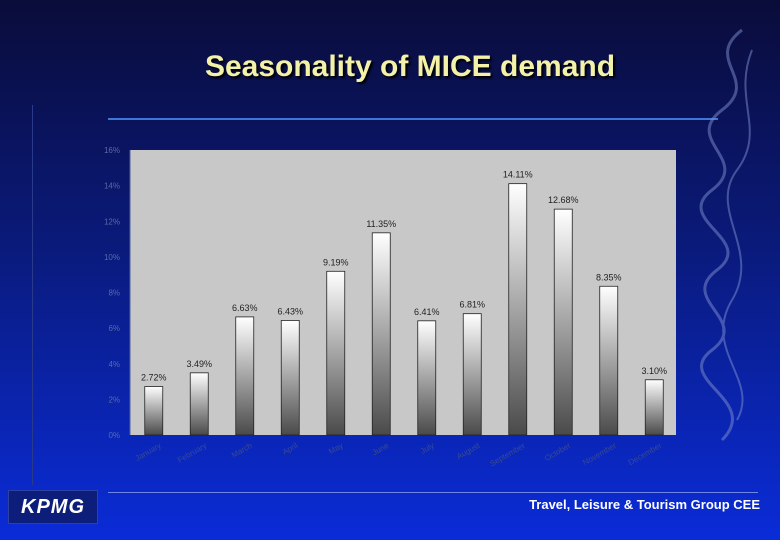 Image resolution: width=780 pixels, height=540 pixels. I want to click on y-tick-label: 2%, so click(114, 399).